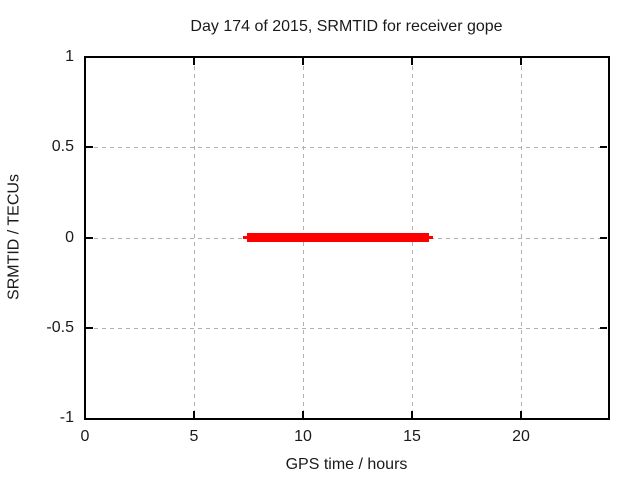 The width and height of the screenshot is (640, 480). I want to click on y-tick-label--1: -1, so click(66, 417).